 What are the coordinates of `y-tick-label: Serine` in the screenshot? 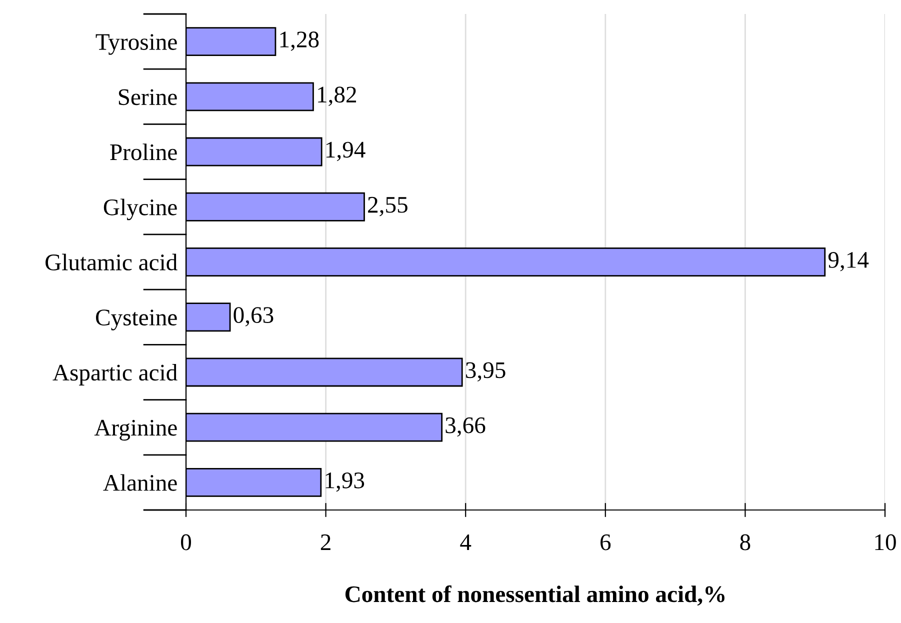 It's located at (147, 97).